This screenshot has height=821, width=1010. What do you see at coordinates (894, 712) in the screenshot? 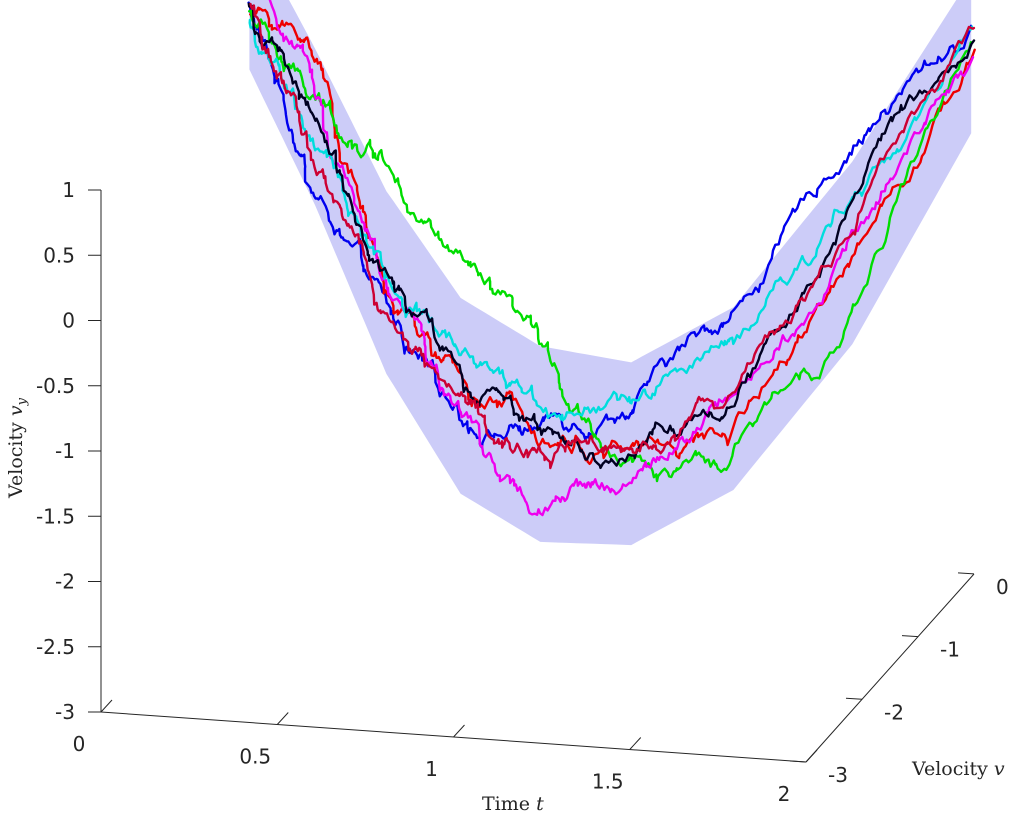
I see `vx-tick-label: -2` at bounding box center [894, 712].